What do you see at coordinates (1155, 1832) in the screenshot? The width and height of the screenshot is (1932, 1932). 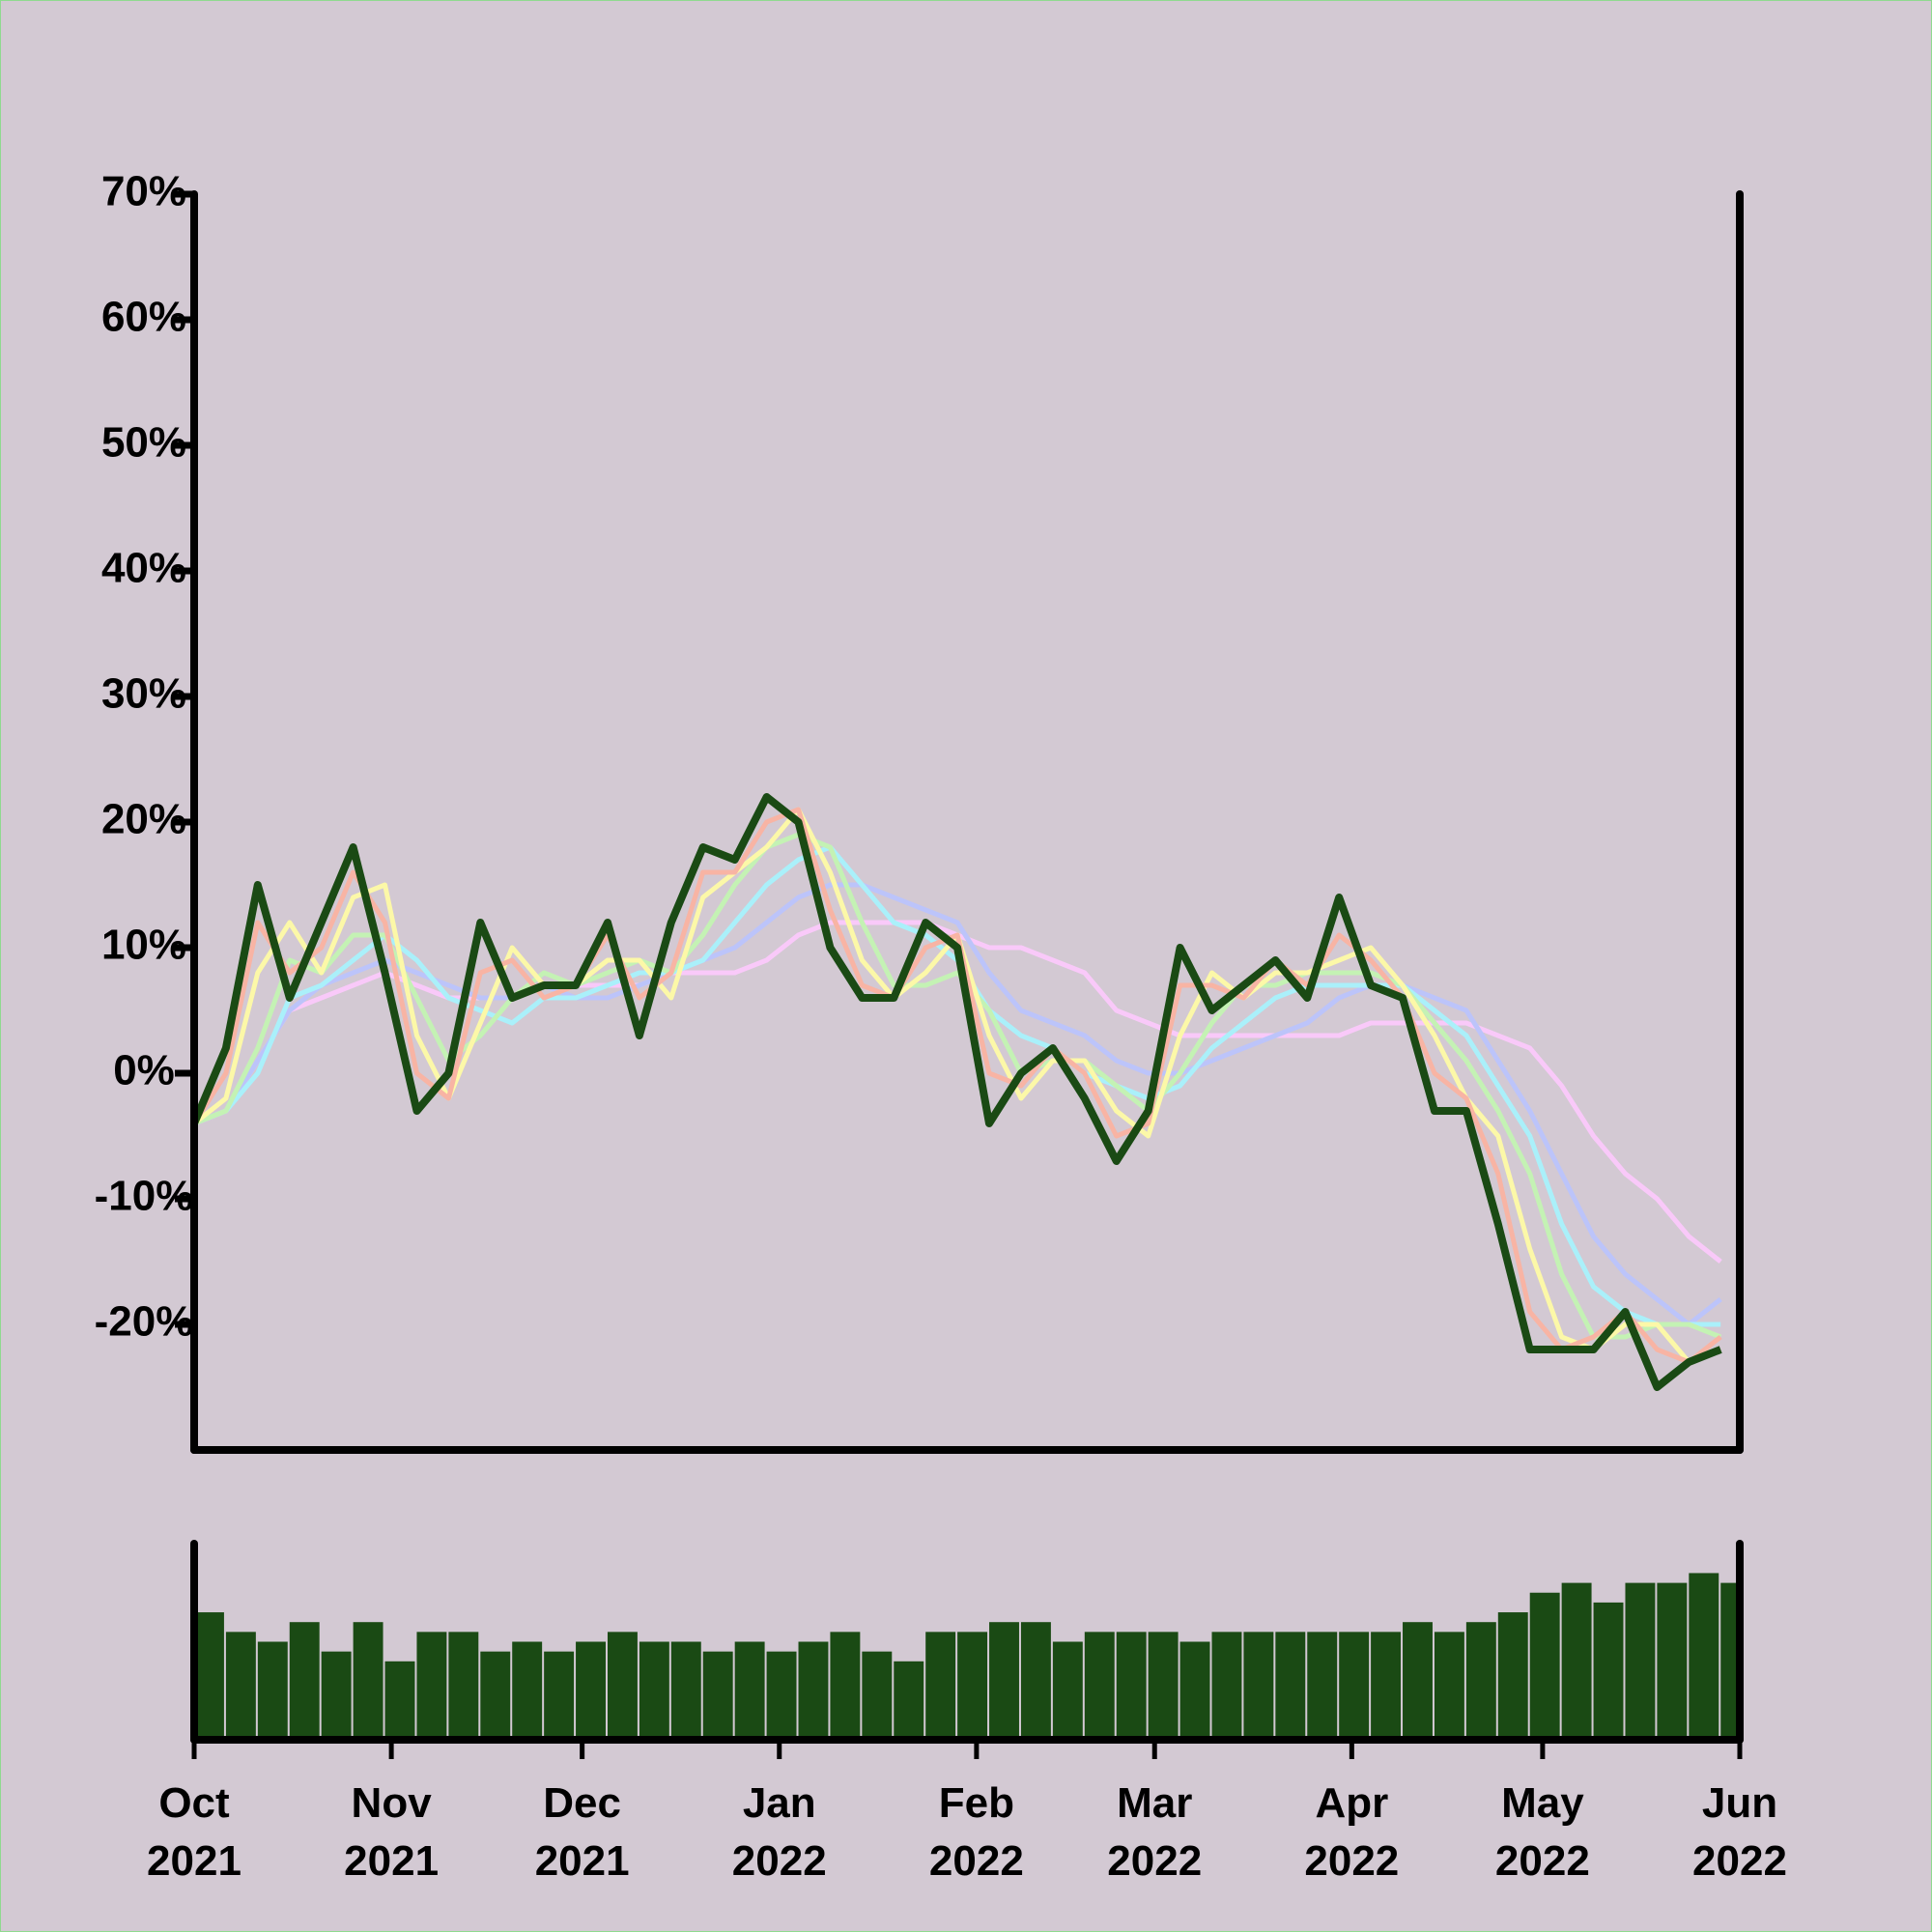 I see `x-tick-label: Mar 2022` at bounding box center [1155, 1832].